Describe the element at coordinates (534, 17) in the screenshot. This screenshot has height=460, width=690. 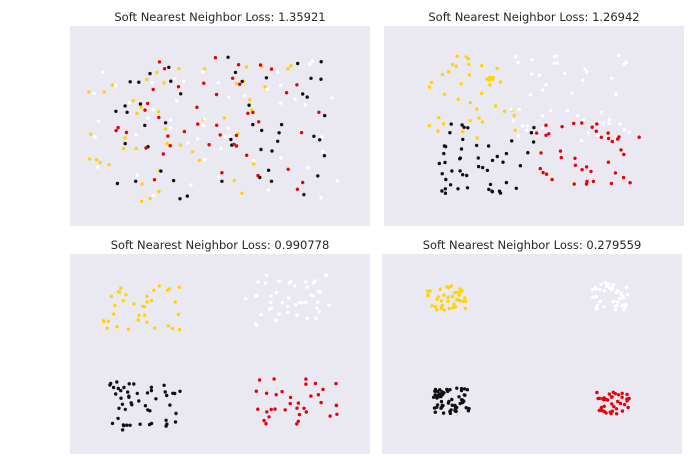
I see `panel-title-2: Soft Nearest Neighbor Loss: 1.26942` at that location.